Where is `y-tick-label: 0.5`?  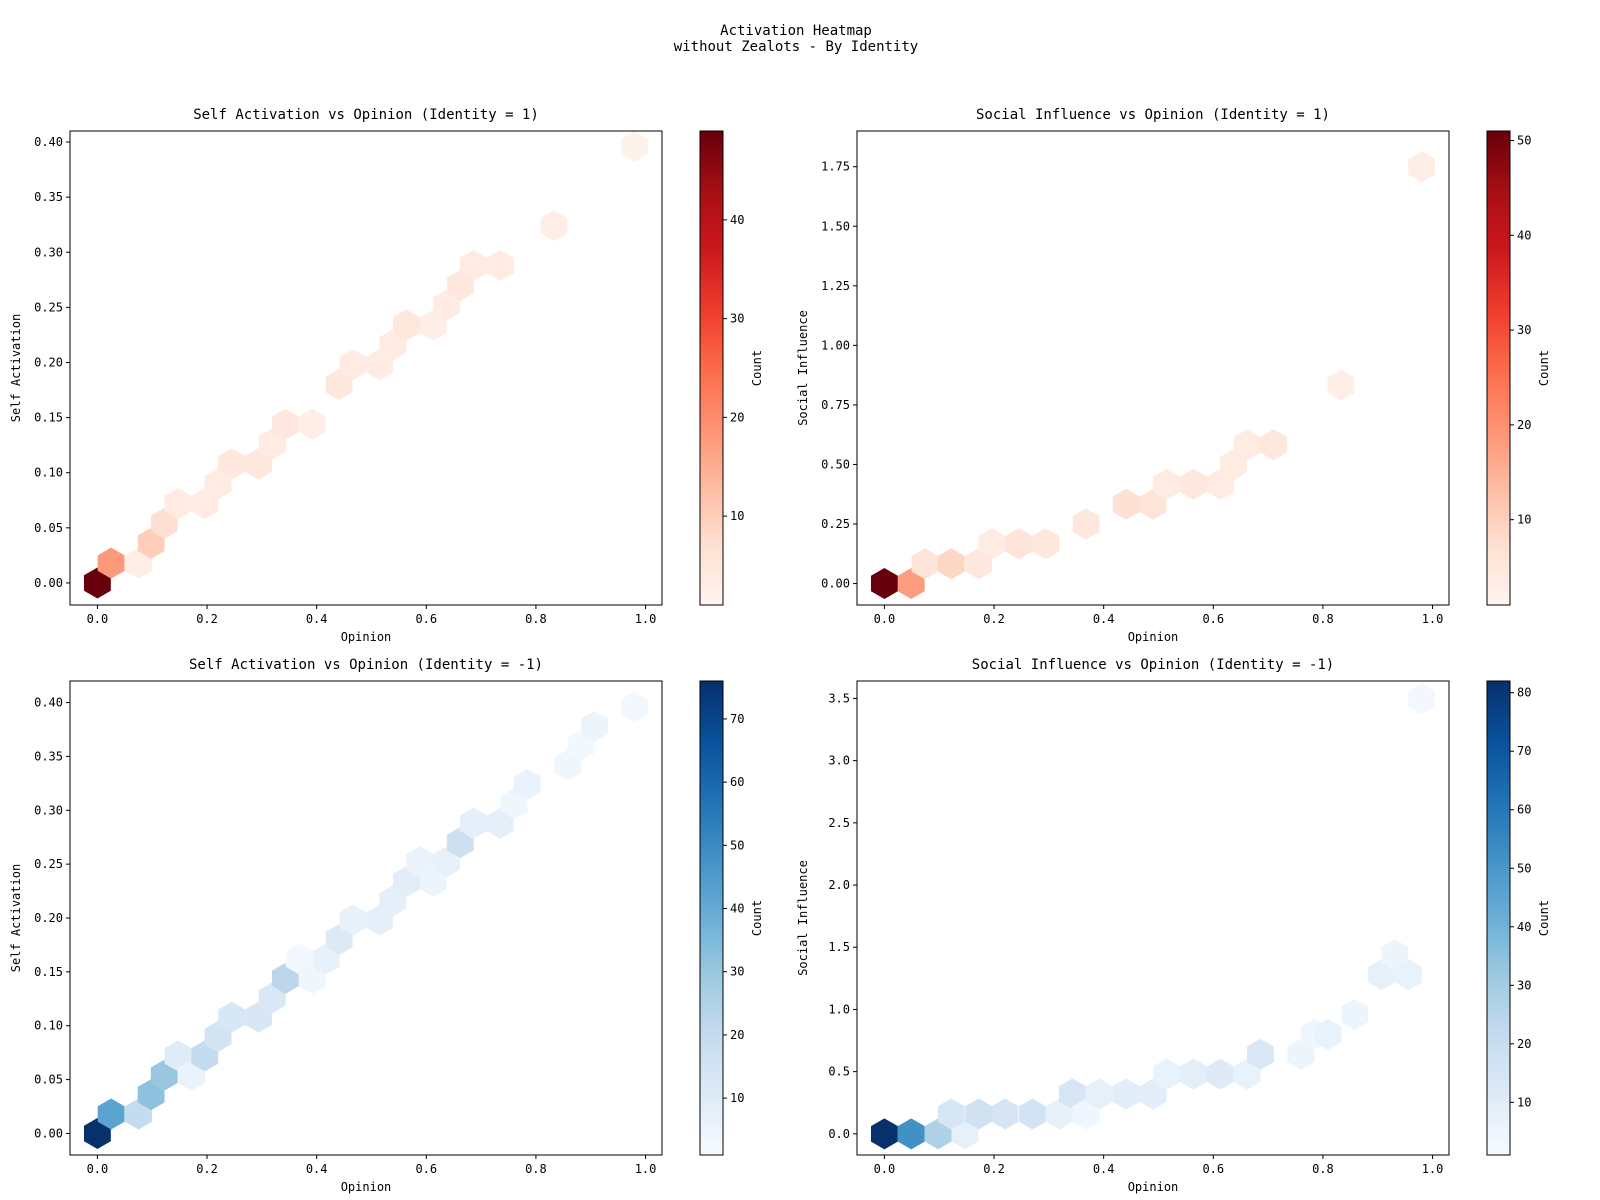 y-tick-label: 0.5 is located at coordinates (839, 1072).